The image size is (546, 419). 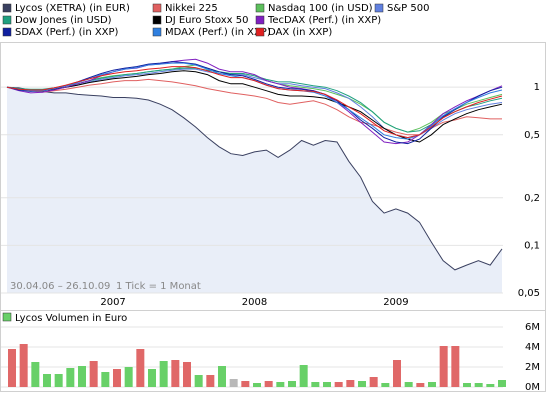 I want to click on x-tick-label: 2009, so click(x=395, y=302).